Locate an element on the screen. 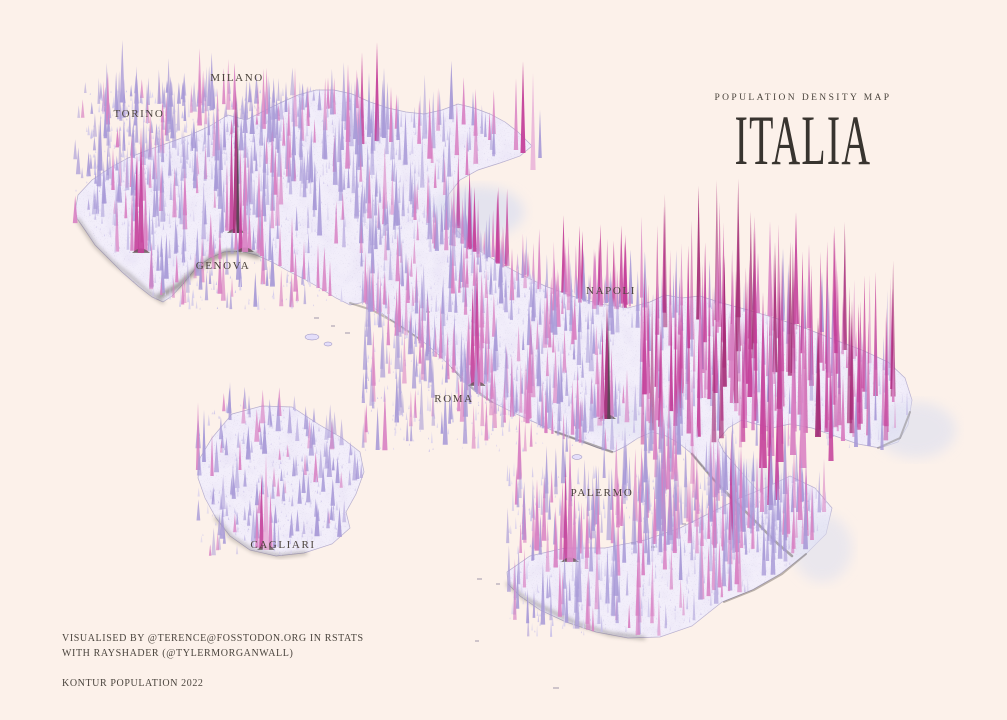 The height and width of the screenshot is (720, 1007). map-title: ITALIA is located at coordinates (803, 141).